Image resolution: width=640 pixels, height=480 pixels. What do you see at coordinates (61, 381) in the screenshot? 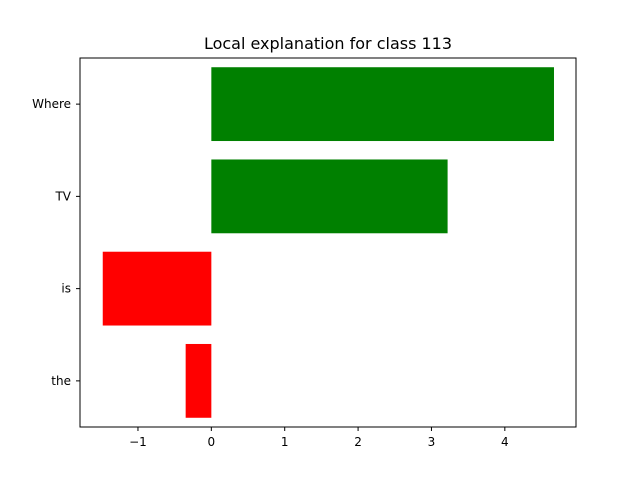
I see `y-tick-label-the: the` at bounding box center [61, 381].